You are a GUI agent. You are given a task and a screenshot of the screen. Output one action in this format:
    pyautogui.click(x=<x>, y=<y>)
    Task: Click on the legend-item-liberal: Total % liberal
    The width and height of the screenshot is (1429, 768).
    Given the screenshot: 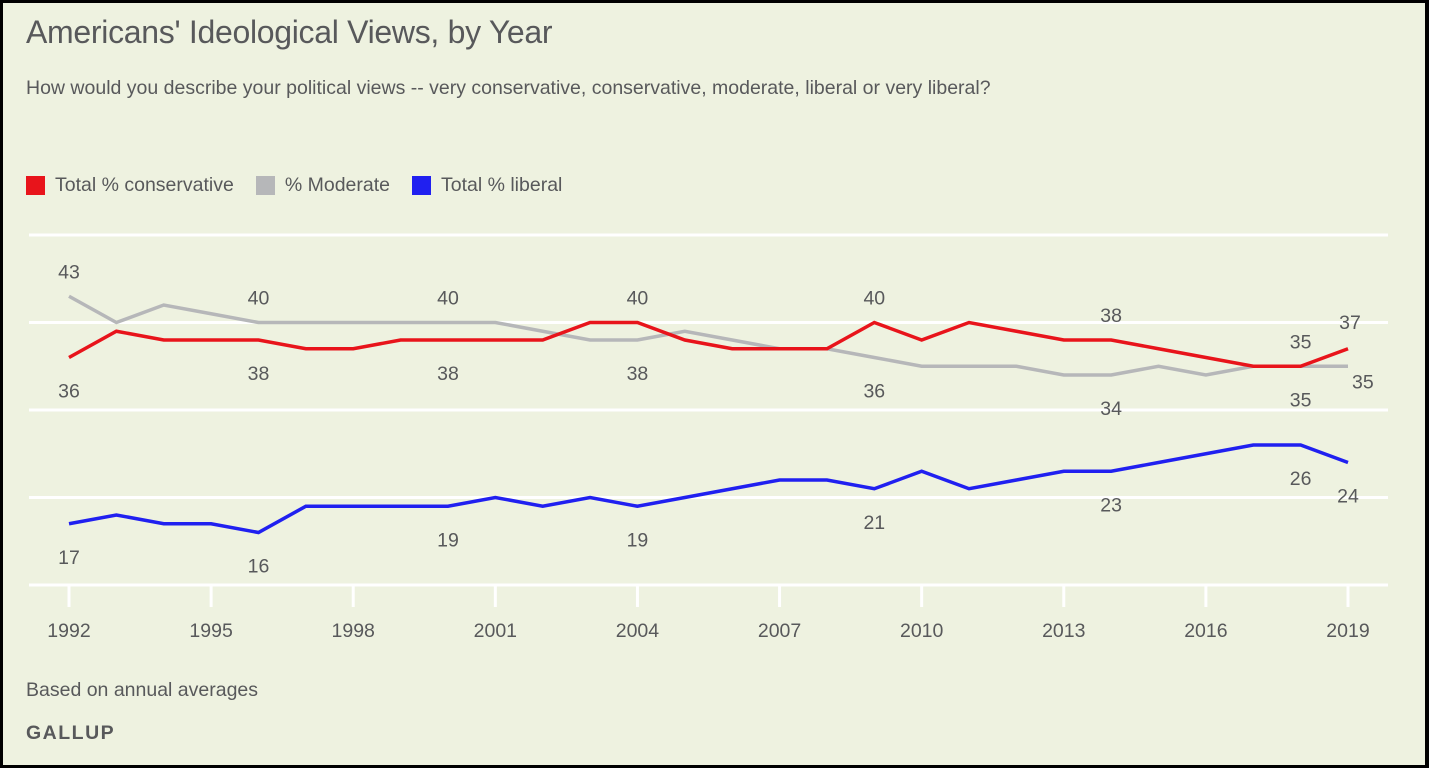 What is the action you would take?
    pyautogui.click(x=487, y=185)
    